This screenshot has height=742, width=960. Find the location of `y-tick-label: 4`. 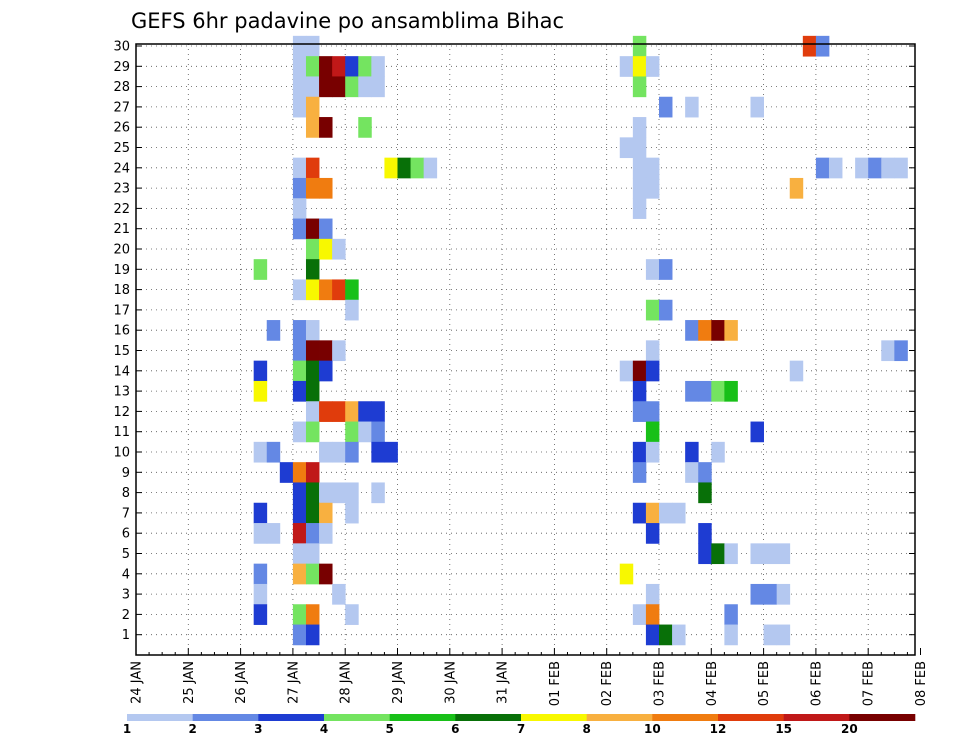

y-tick-label: 4 is located at coordinates (126, 574).